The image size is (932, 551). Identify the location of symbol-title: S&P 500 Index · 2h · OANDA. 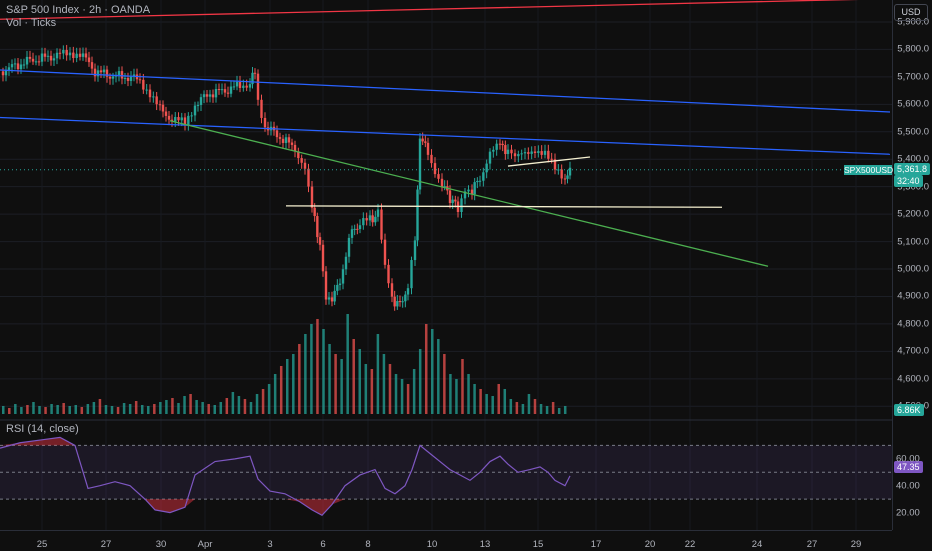
(78, 10).